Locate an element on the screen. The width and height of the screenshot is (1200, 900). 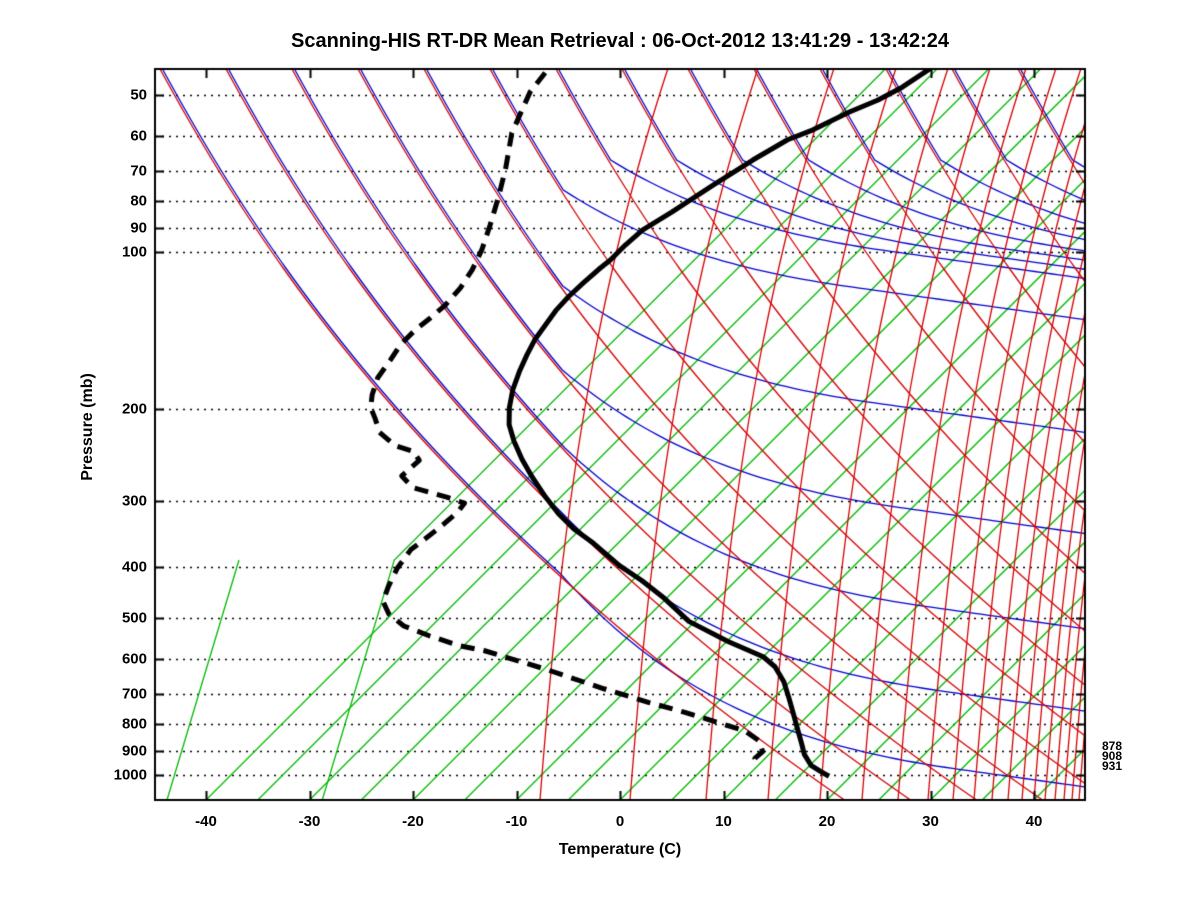
side-pressure-label-931: 931 is located at coordinates (1112, 766).